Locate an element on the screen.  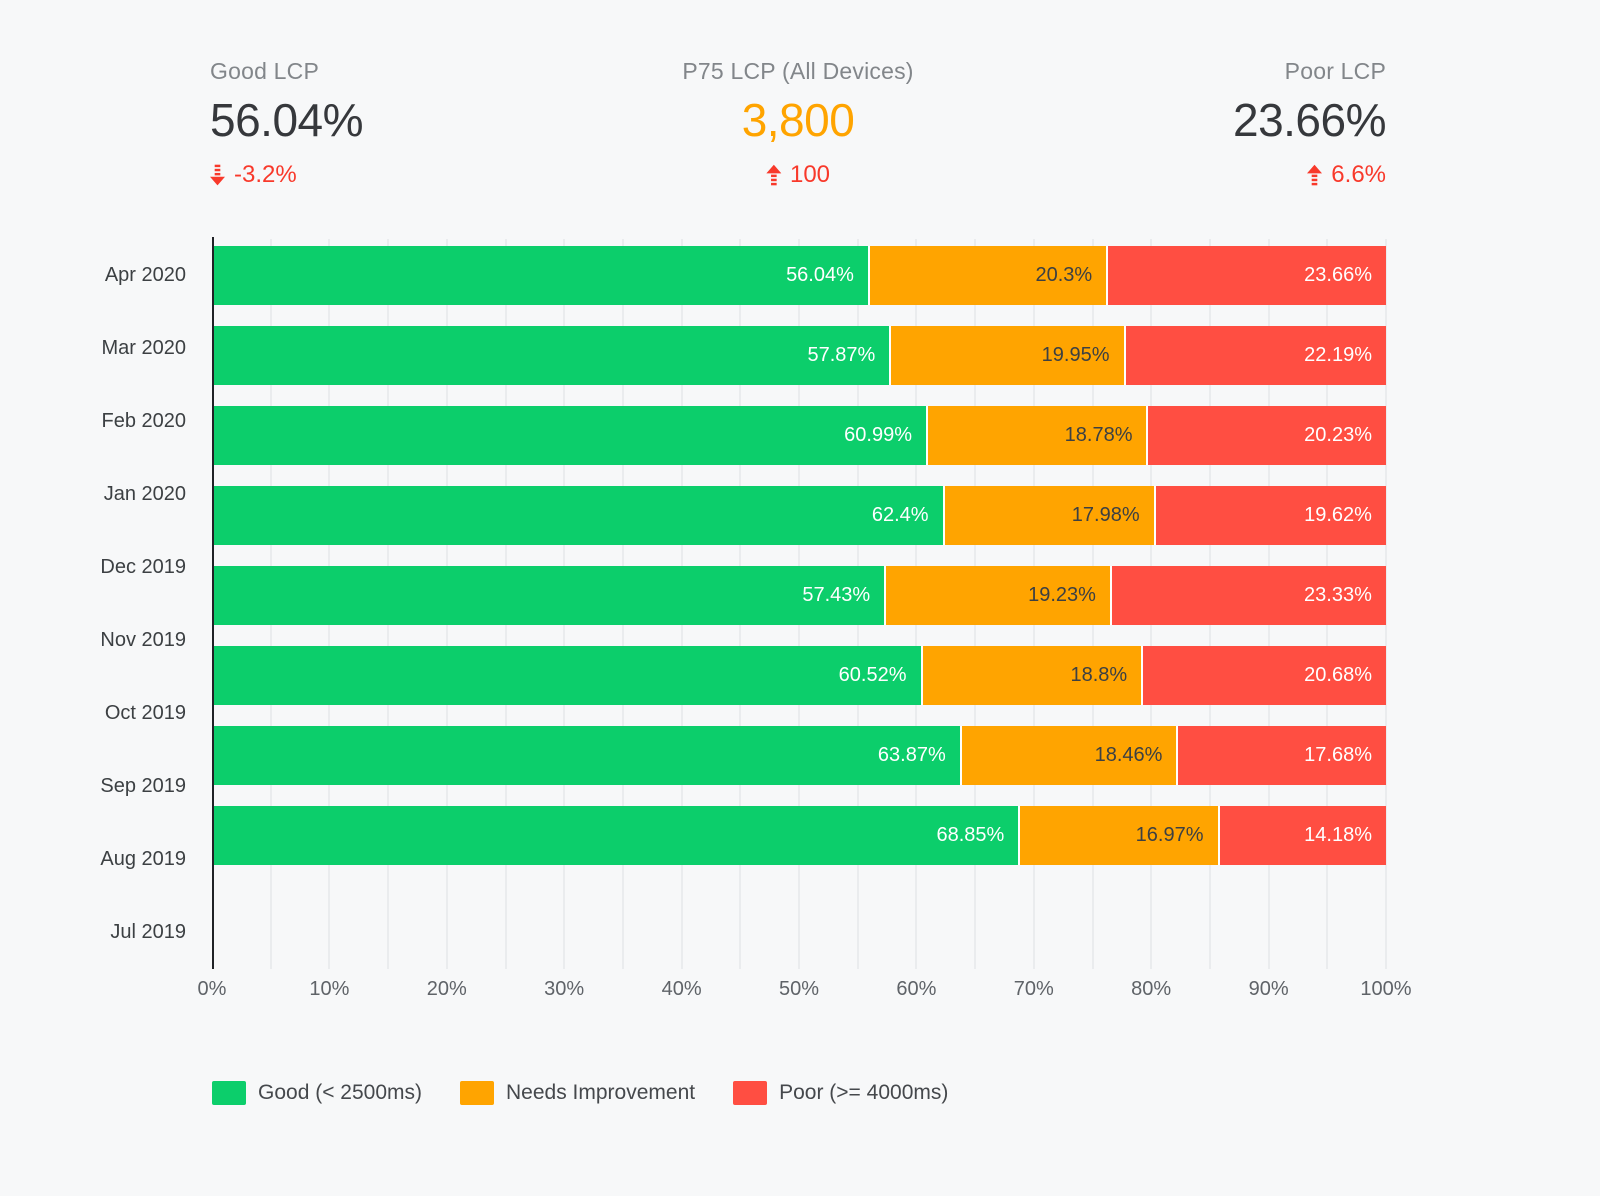
x-axis-tick-label: 70% is located at coordinates (1033, 989).